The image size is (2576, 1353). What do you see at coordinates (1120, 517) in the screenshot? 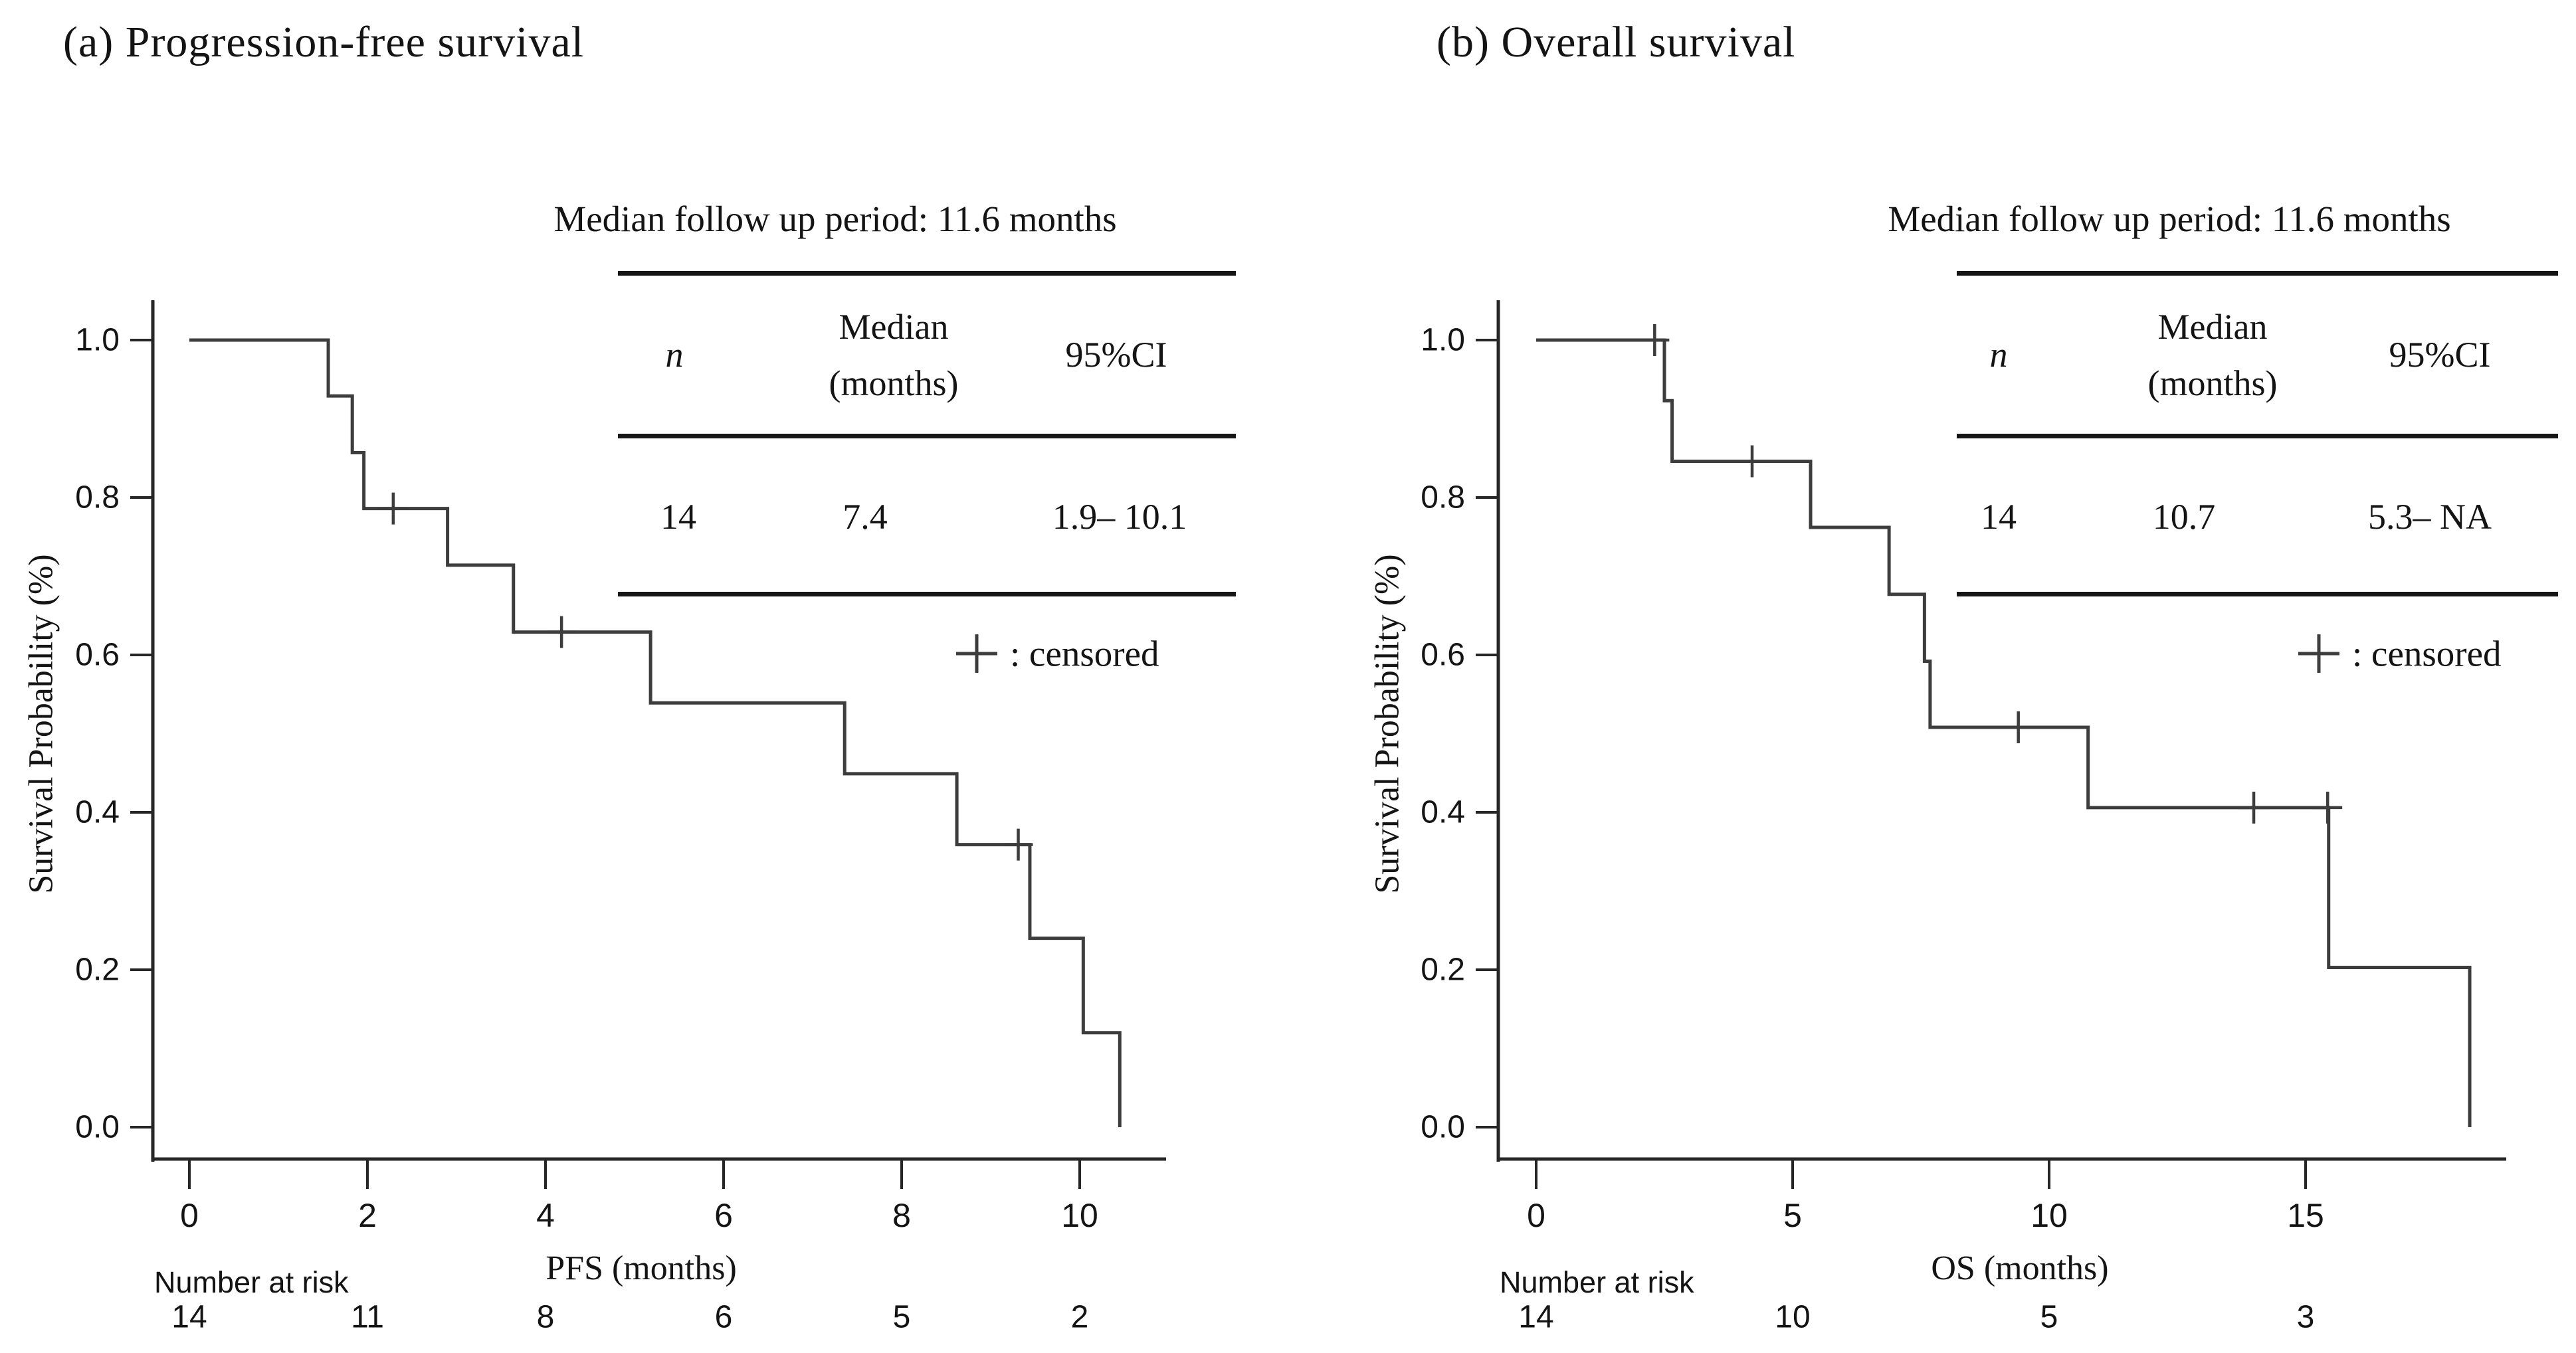
I see `table-a-value-ci: 1.9– 10.1` at bounding box center [1120, 517].